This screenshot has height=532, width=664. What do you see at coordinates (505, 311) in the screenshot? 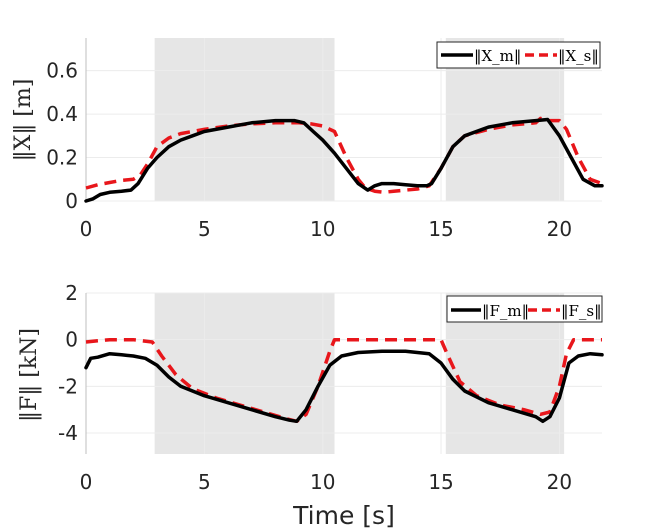
I see `bottom-legend-label-fm: ‖F_m‖` at bounding box center [505, 311].